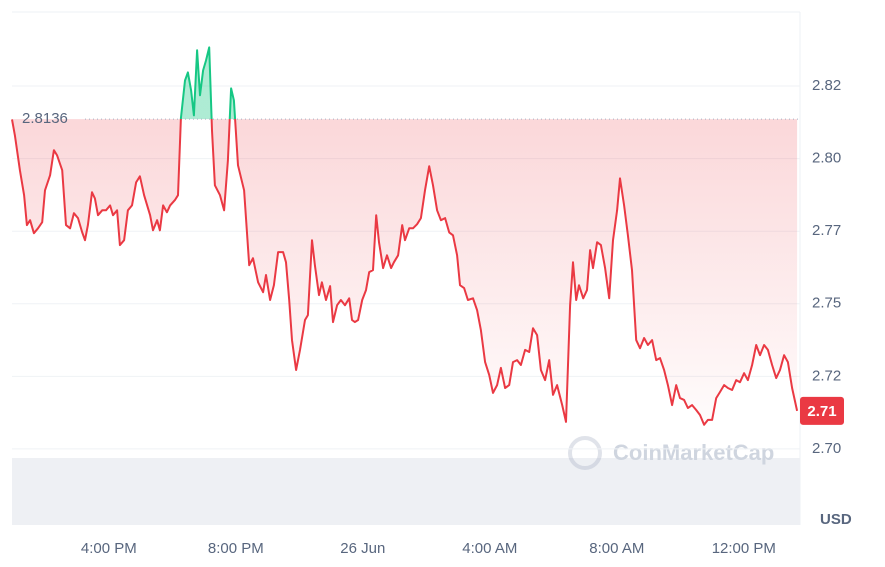 This screenshot has height=567, width=885. Describe the element at coordinates (236, 548) in the screenshot. I see `x-tick-label: 8:00 PM` at that location.